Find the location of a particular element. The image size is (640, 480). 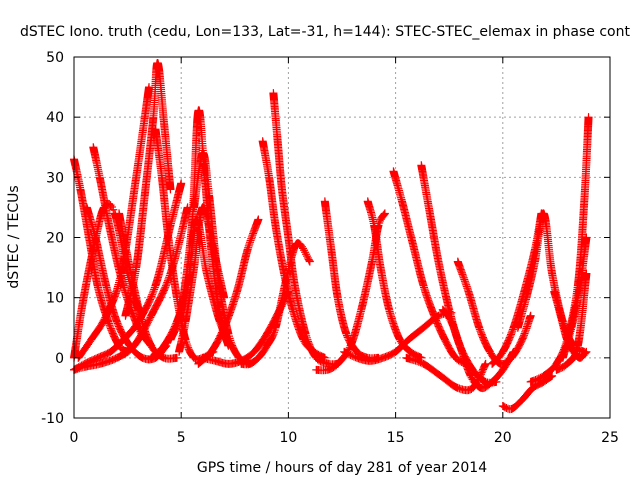

series-pass35 is located at coordinates (571, 321).